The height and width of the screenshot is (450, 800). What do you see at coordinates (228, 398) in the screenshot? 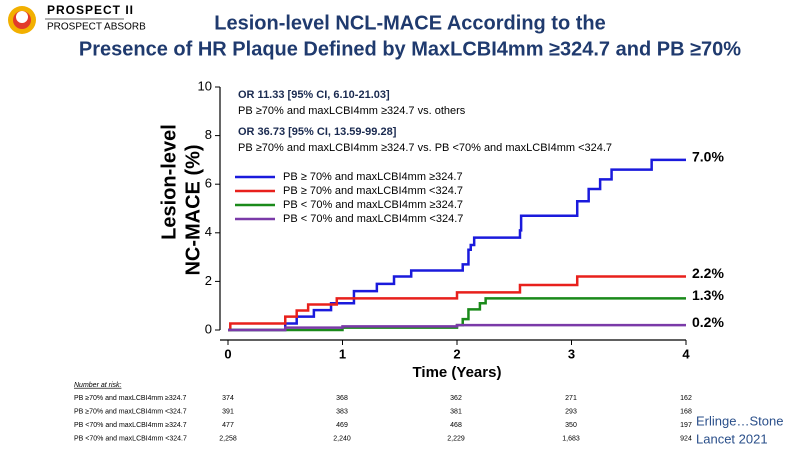
I see `risk-count: 374` at bounding box center [228, 398].